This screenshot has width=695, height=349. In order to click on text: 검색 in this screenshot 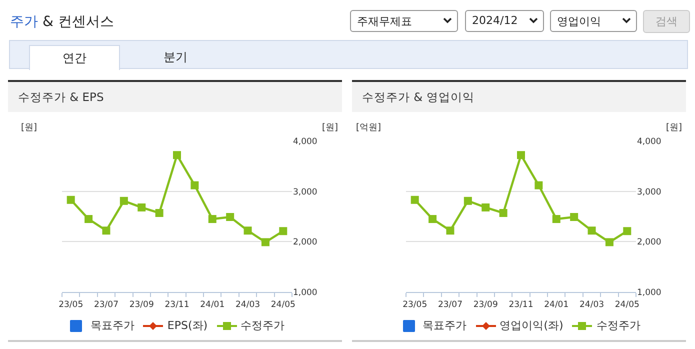, I will do `click(666, 21)`.